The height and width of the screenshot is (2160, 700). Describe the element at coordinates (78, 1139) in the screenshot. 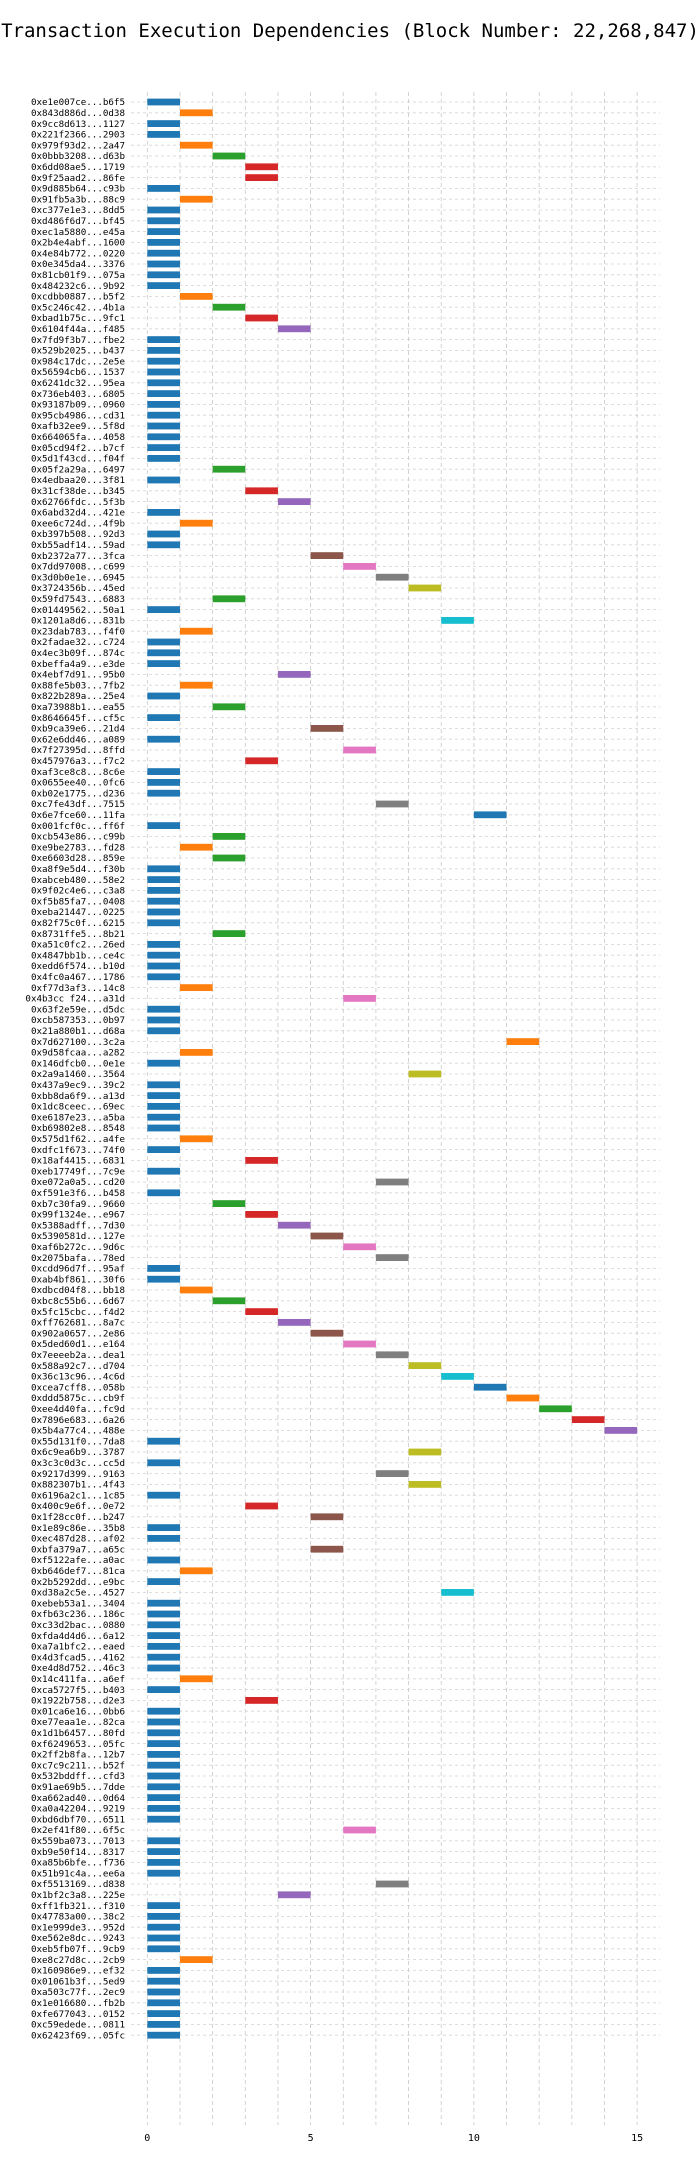

I see `tx-label: 0x575d1f62...a4fe` at that location.